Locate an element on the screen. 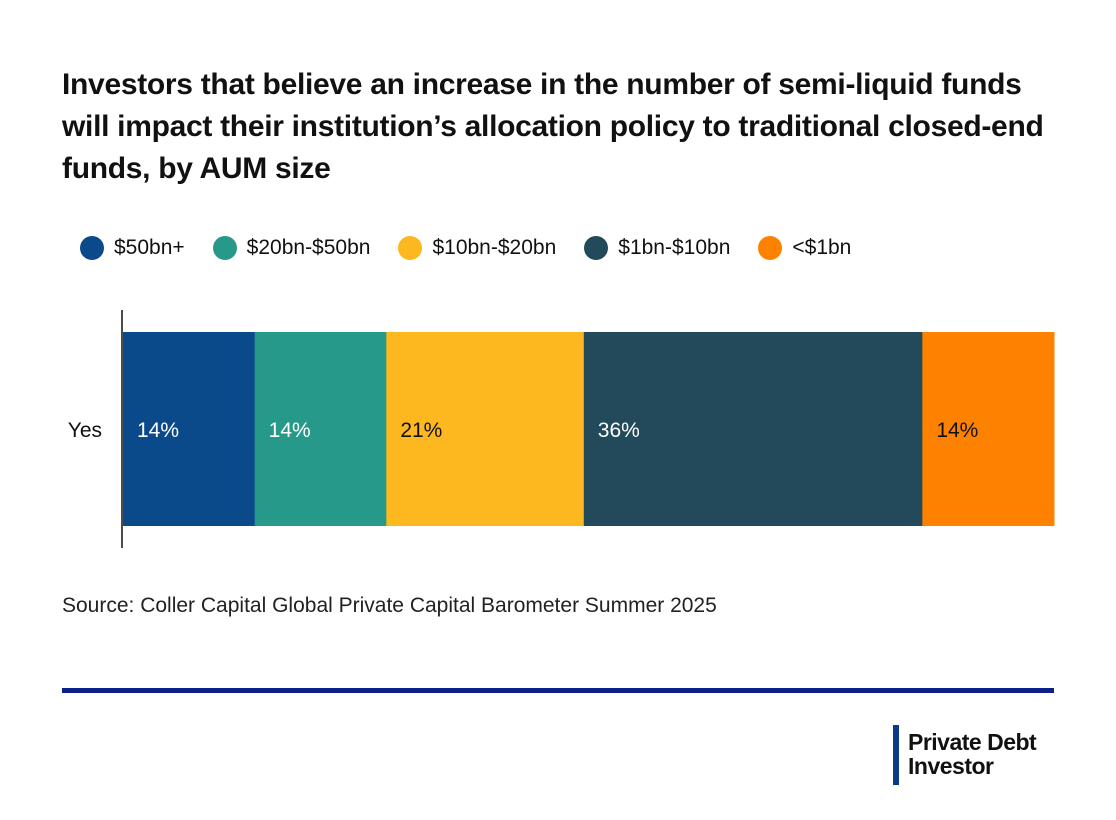  brand-logo-line2: Investor is located at coordinates (951, 766).